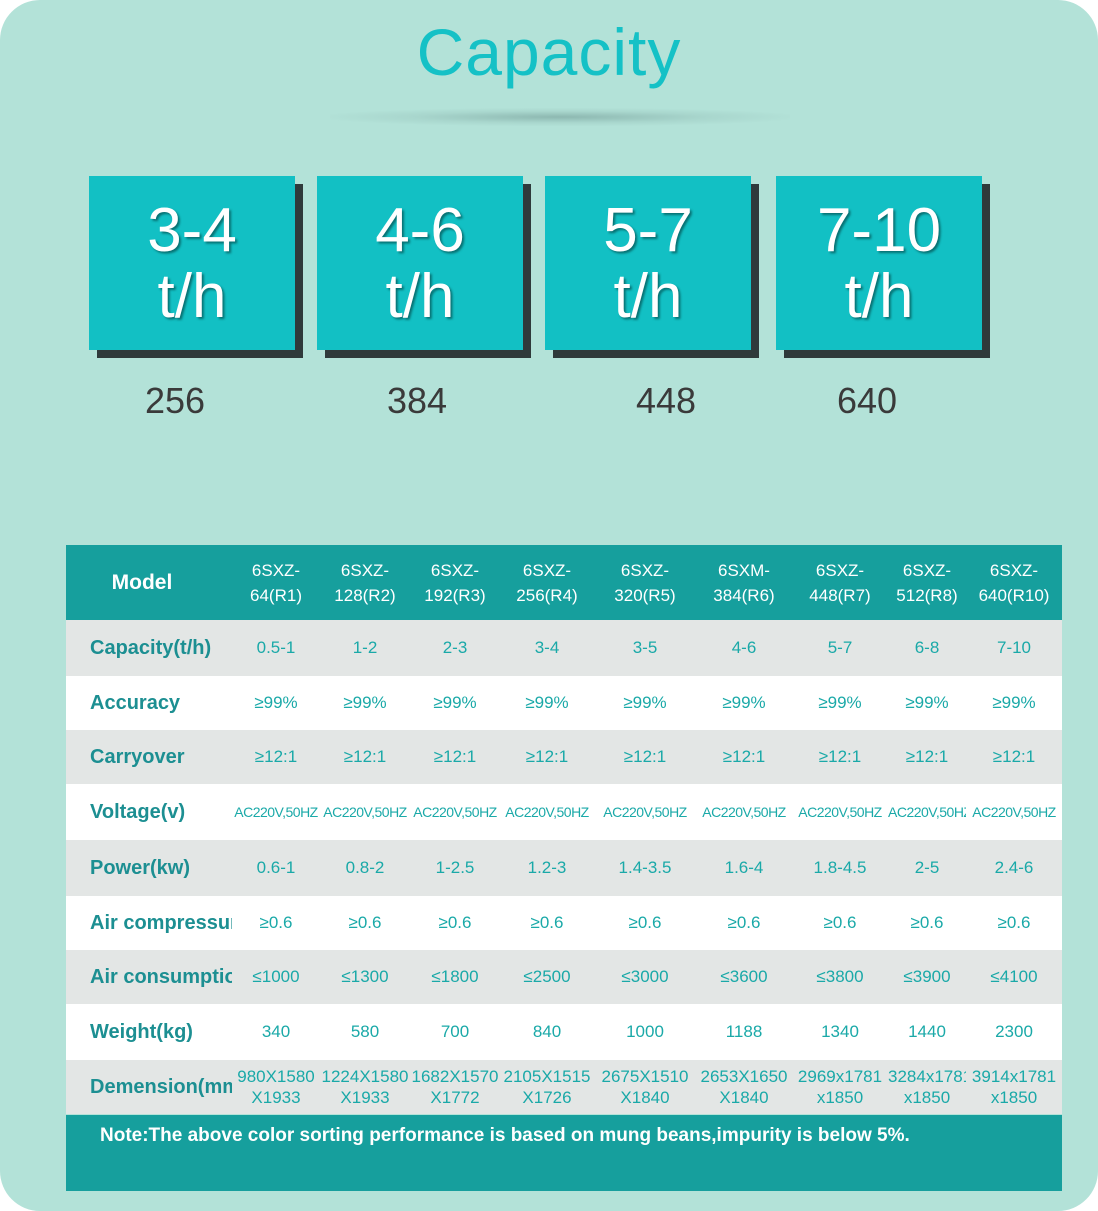 The image size is (1098, 1211). I want to click on row-label: Weight(kg), so click(149, 1032).